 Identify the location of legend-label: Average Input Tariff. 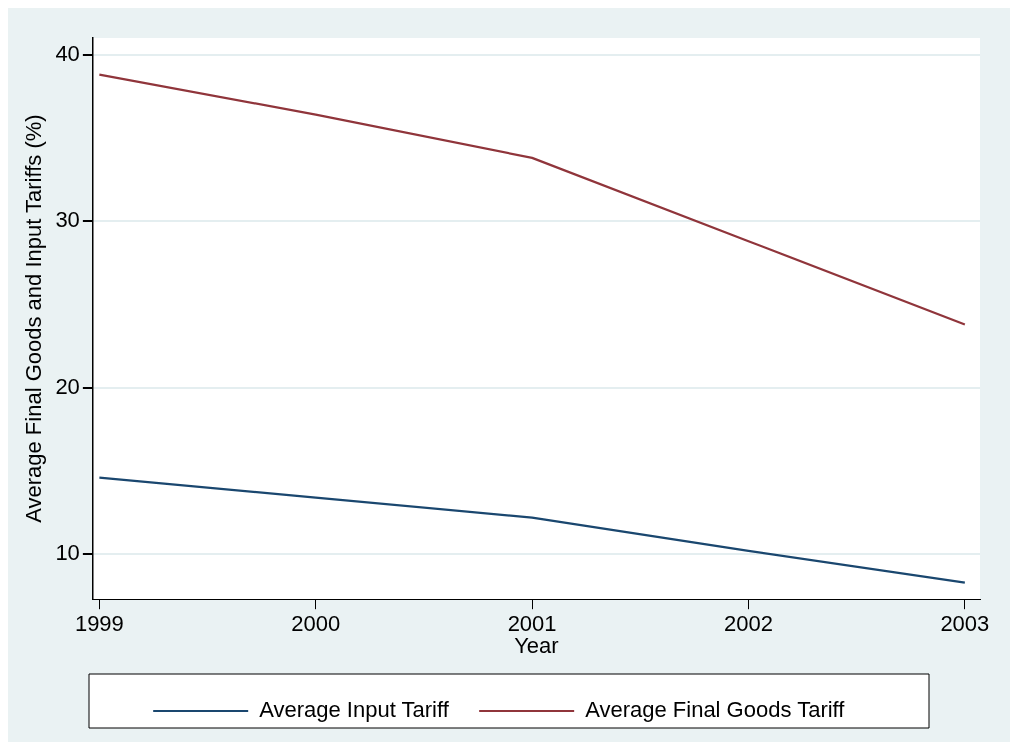
(354, 710).